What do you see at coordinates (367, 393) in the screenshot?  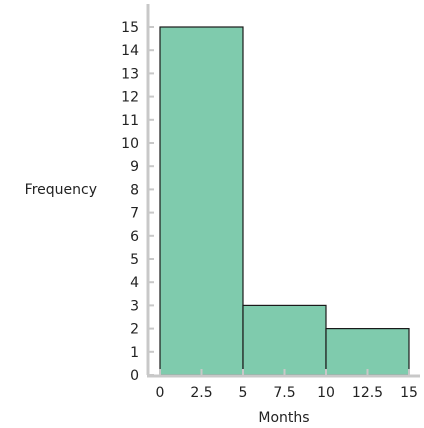 I see `x-tick-label: 12.5` at bounding box center [367, 393].